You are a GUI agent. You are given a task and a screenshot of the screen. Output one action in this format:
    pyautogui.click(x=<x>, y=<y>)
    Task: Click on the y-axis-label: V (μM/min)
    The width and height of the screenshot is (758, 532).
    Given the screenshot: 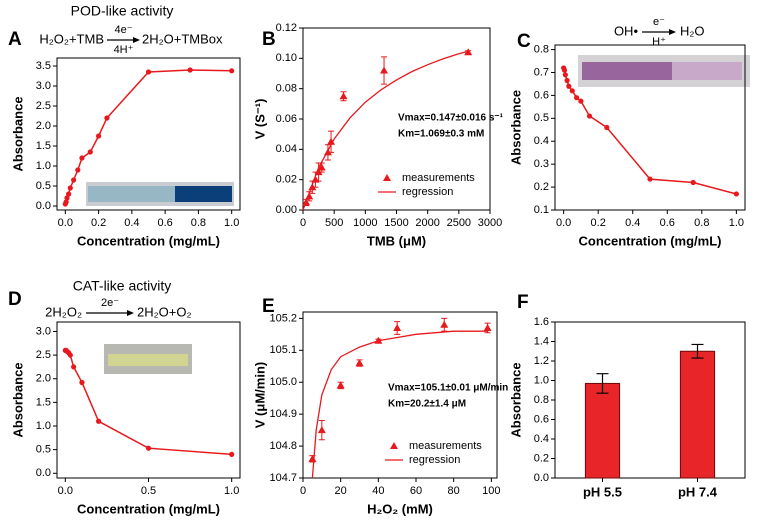 What is the action you would take?
    pyautogui.click(x=259, y=395)
    